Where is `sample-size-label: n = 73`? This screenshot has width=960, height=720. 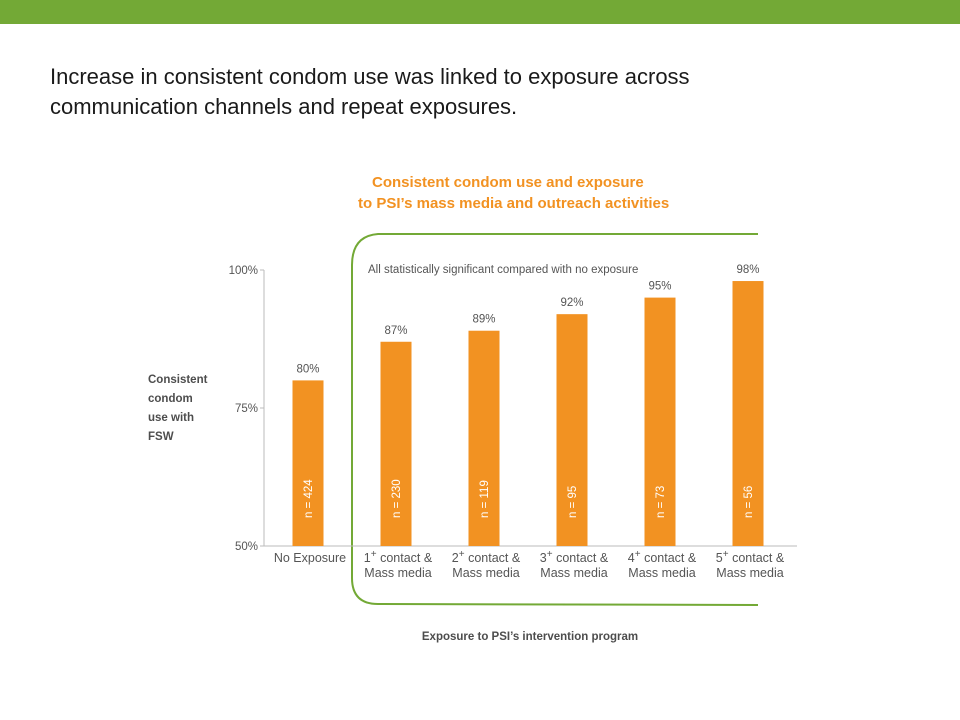 sample-size-label: n = 73 is located at coordinates (661, 502).